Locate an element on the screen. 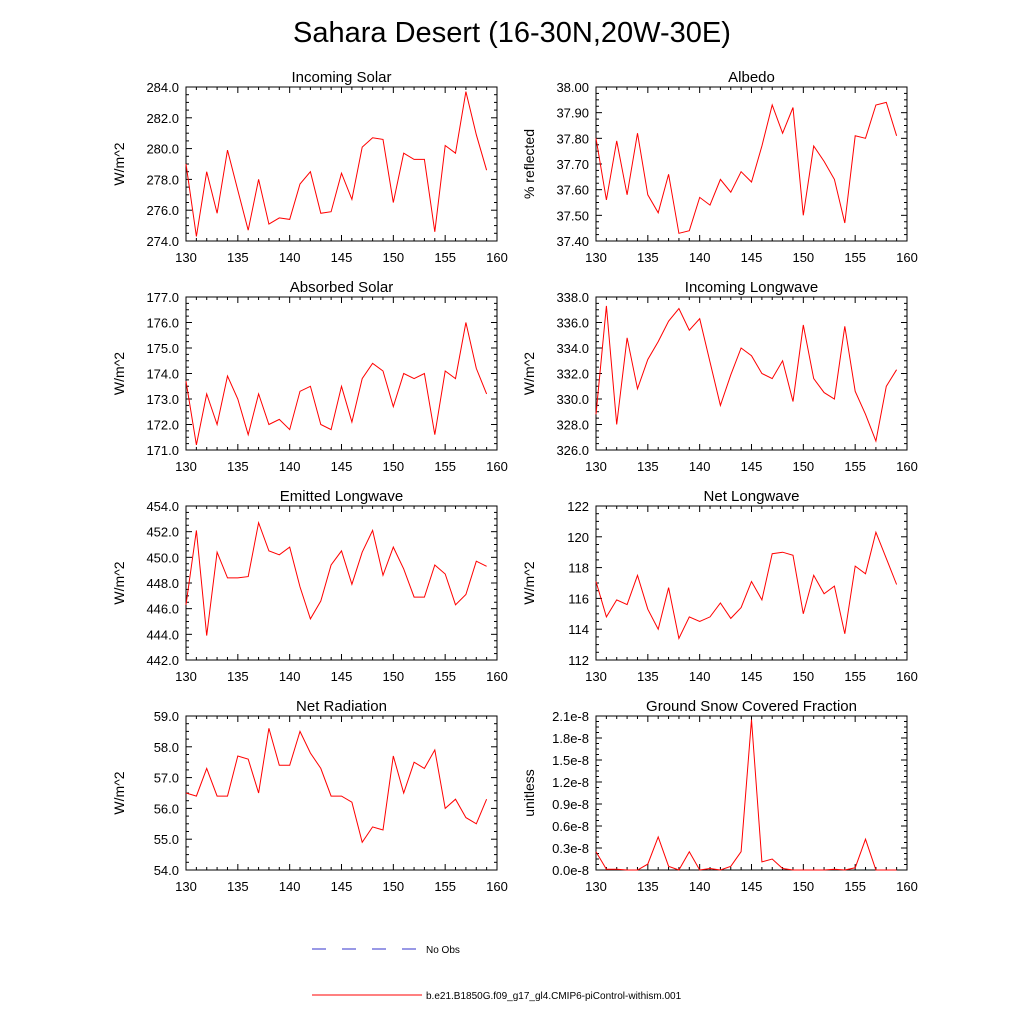 Image resolution: width=1024 pixels, height=1024 pixels. y-tick-label: 37.40 is located at coordinates (572, 241).